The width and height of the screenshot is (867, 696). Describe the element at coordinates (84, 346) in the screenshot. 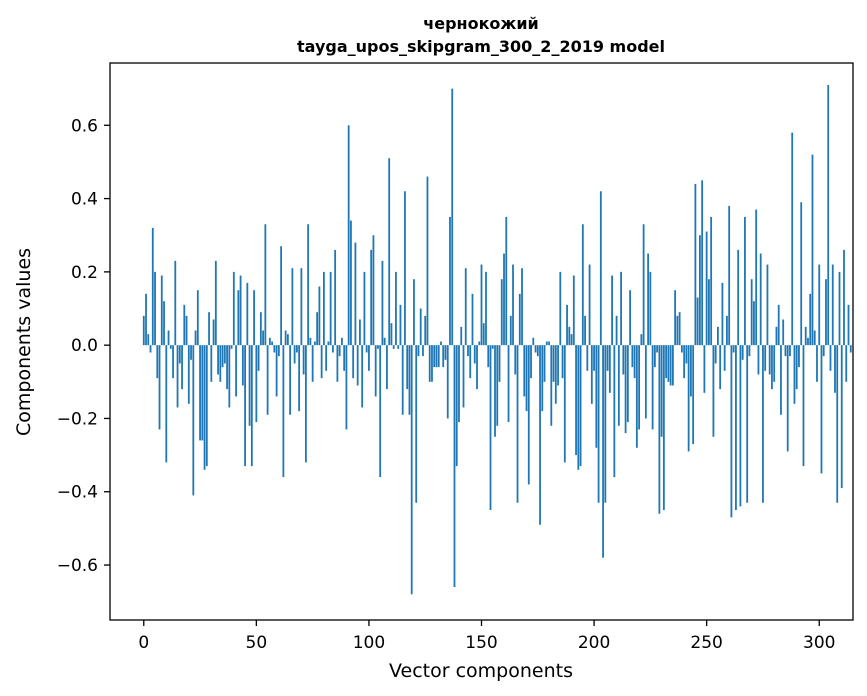

I see `y-tick-label: 0.0` at that location.